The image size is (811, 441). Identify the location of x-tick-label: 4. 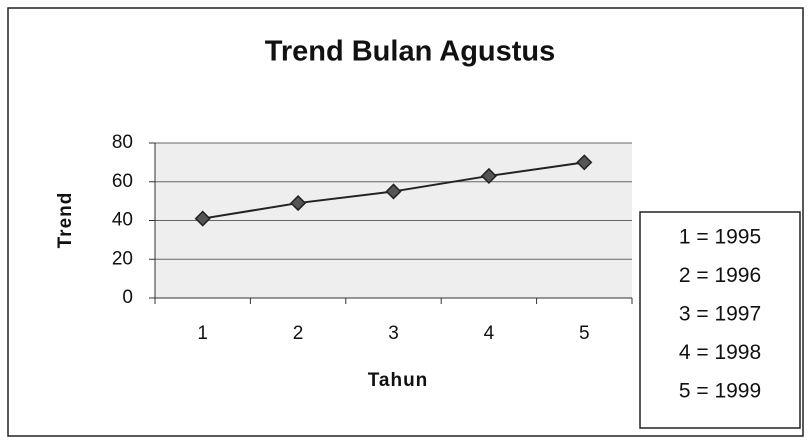
(489, 333).